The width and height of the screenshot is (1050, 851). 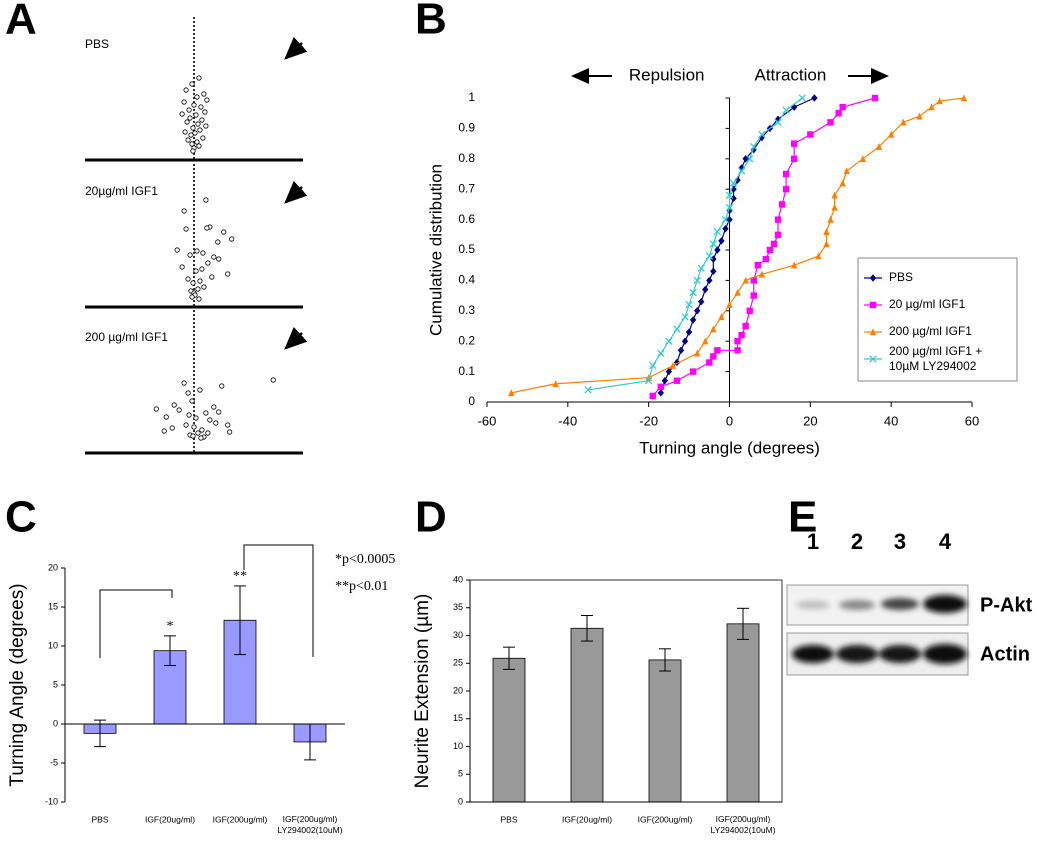 I want to click on y-tick-label: 30, so click(x=458, y=635).